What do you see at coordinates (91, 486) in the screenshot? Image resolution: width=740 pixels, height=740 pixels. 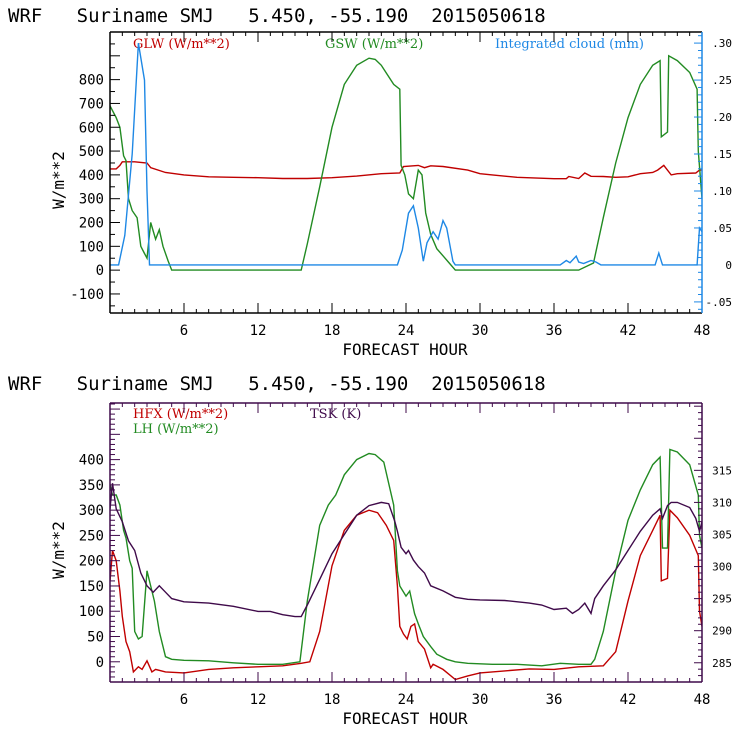 I see `y-tick-label: 350` at bounding box center [91, 486].